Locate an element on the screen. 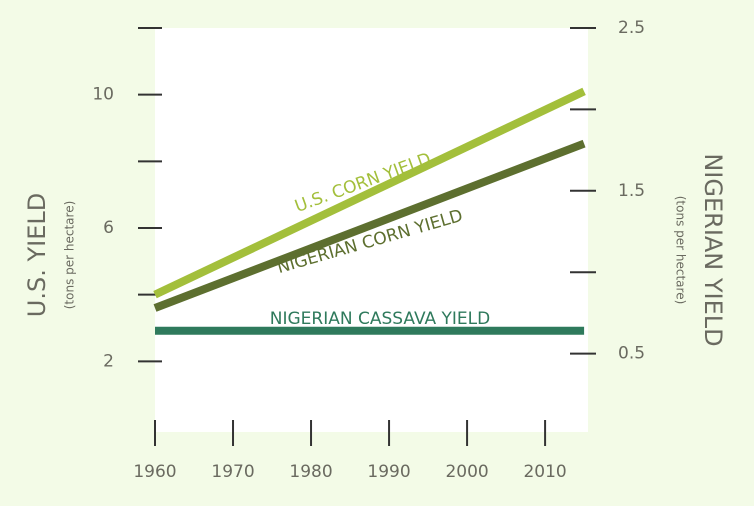 This screenshot has width=754, height=506. y-axis-subtitle: (tons per hectare) is located at coordinates (70, 255).